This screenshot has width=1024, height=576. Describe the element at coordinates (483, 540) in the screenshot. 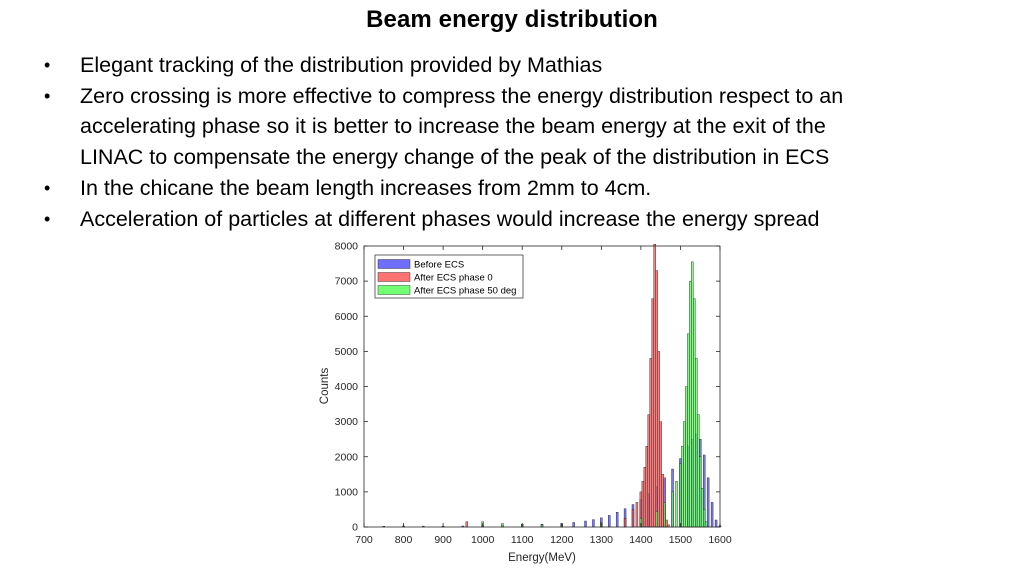

I see `x-tick-label: 1000` at that location.